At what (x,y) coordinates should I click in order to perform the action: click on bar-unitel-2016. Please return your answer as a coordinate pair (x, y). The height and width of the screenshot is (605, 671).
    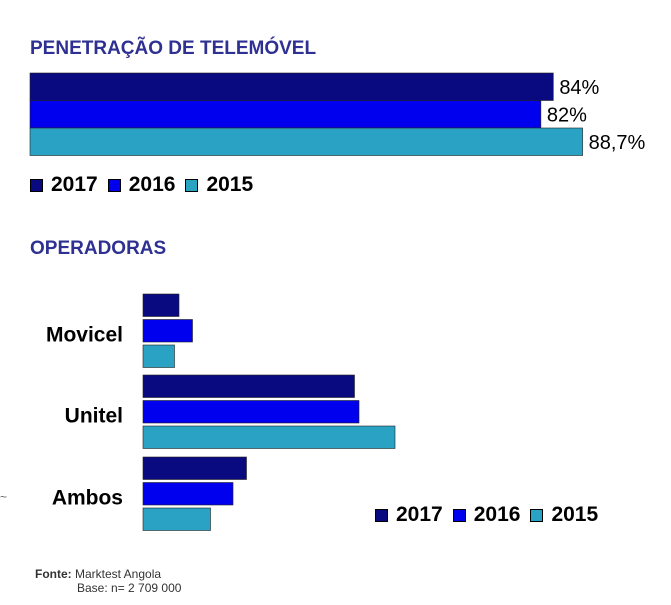
    Looking at the image, I should click on (251, 412).